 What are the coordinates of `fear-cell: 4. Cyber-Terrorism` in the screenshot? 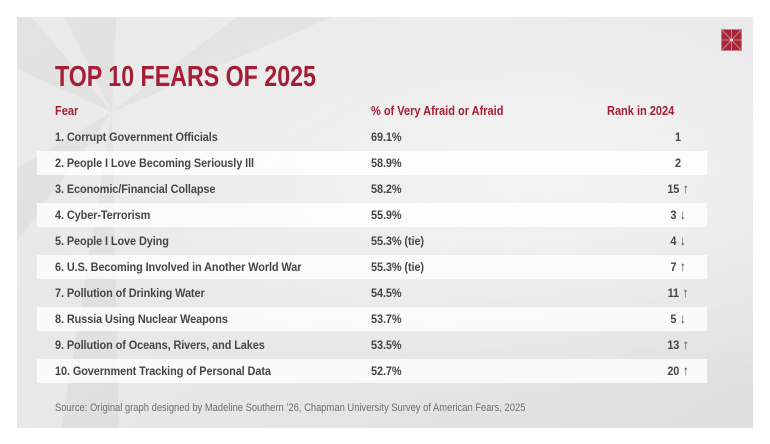 It's located at (103, 215).